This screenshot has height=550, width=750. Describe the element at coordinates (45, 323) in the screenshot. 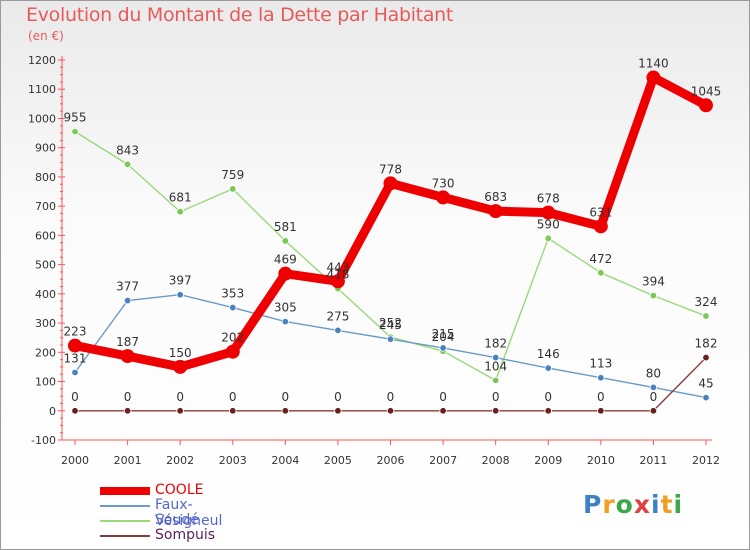

I see `y-tick-label: 300` at that location.